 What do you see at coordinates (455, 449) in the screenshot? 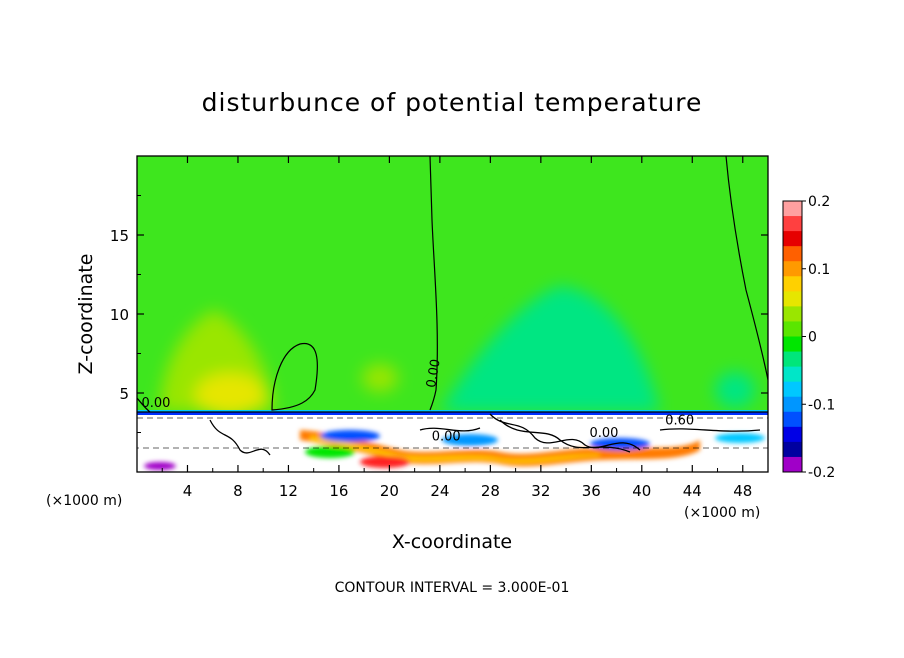
I see `cold-pool-band-inner` at bounding box center [455, 449].